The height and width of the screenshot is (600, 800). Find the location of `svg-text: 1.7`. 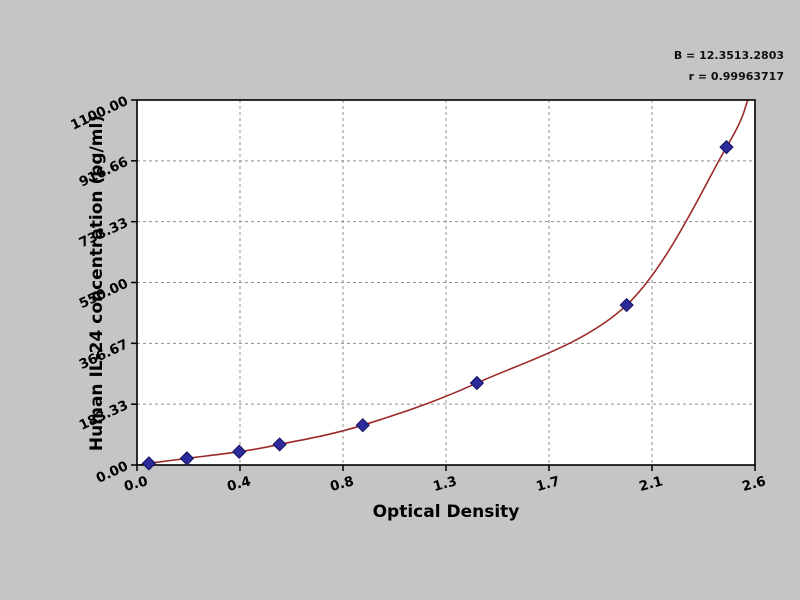

svg-text: 1.7 is located at coordinates (547, 484).